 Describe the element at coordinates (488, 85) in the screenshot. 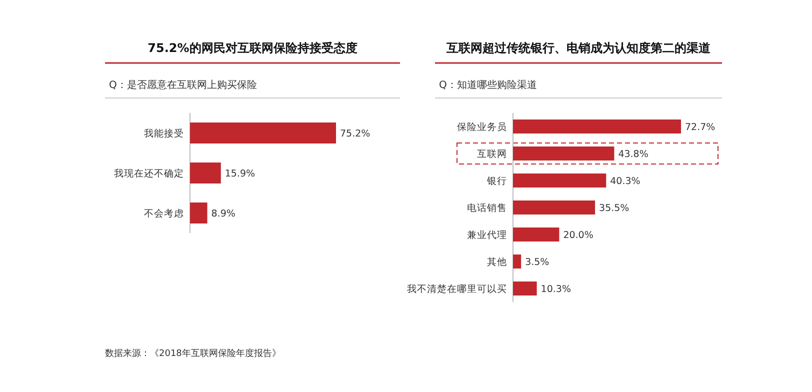

I see `chart-subtitle: Q：知道哪些购险渠道` at that location.